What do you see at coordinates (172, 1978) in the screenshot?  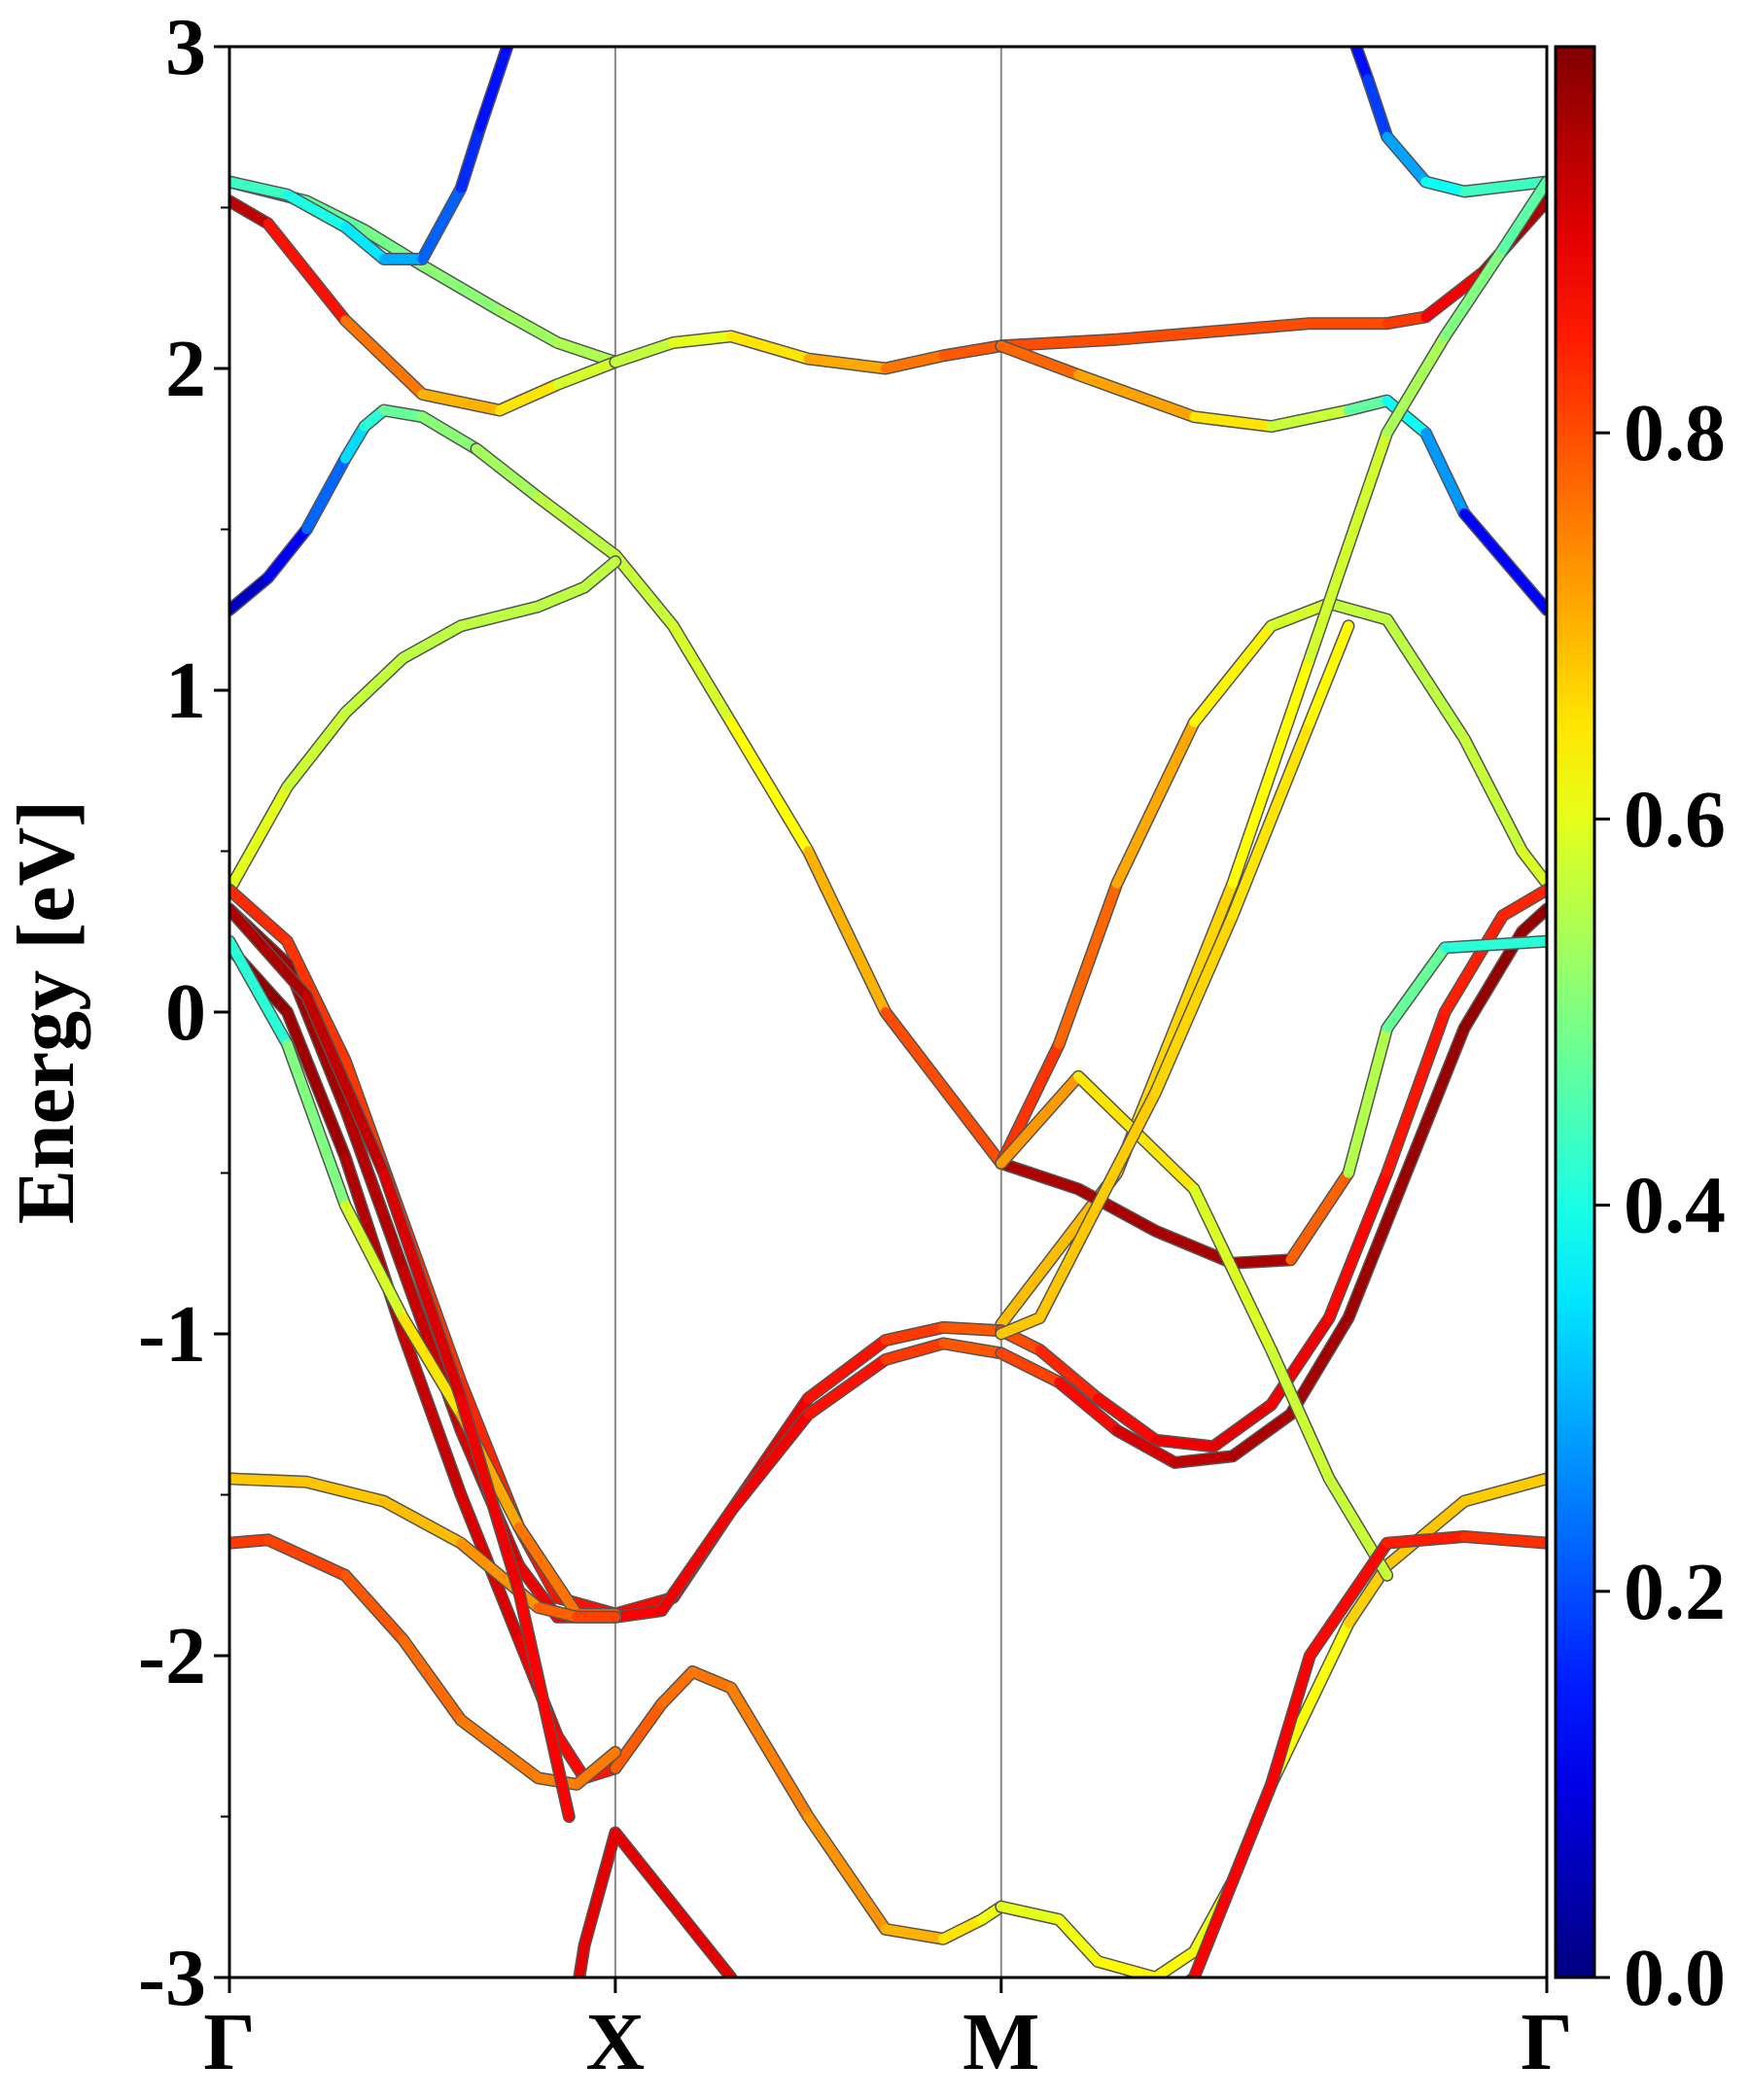 I see `y-tick-label: -3` at bounding box center [172, 1978].